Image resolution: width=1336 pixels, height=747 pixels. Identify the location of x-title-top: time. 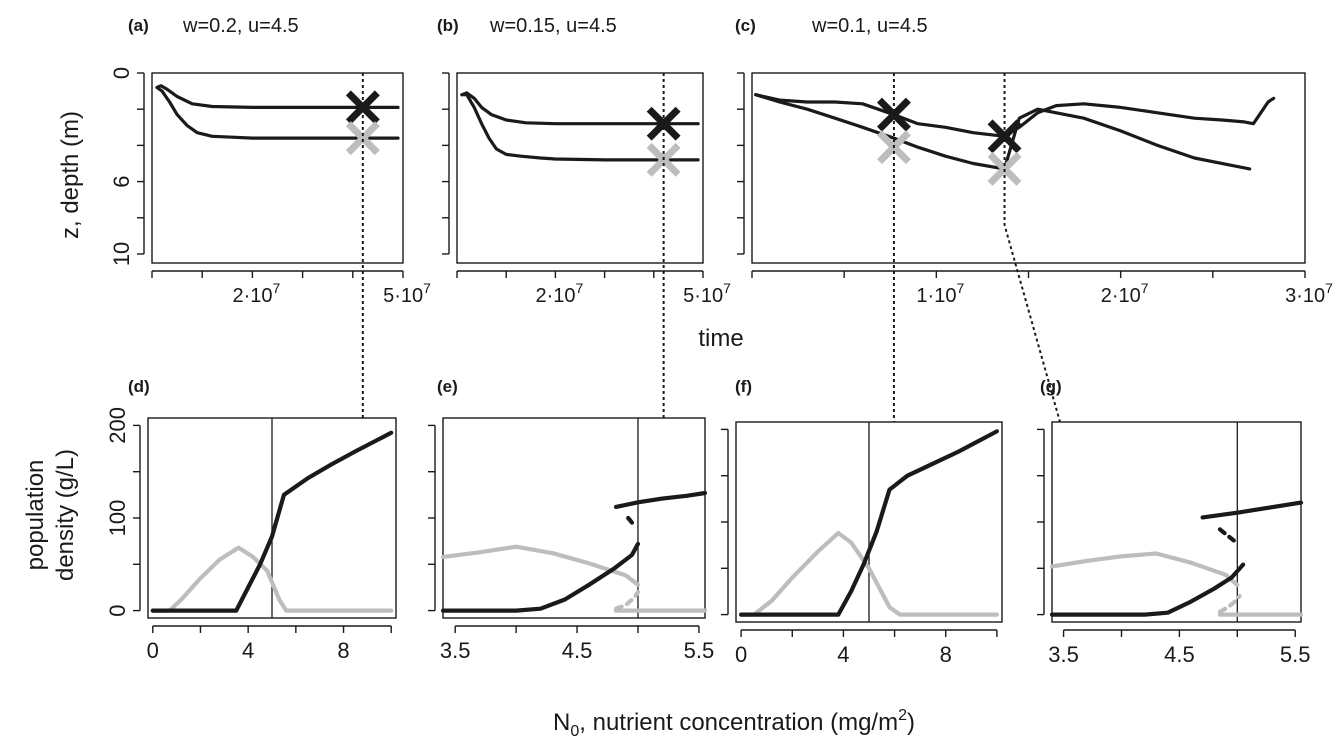
(720, 338).